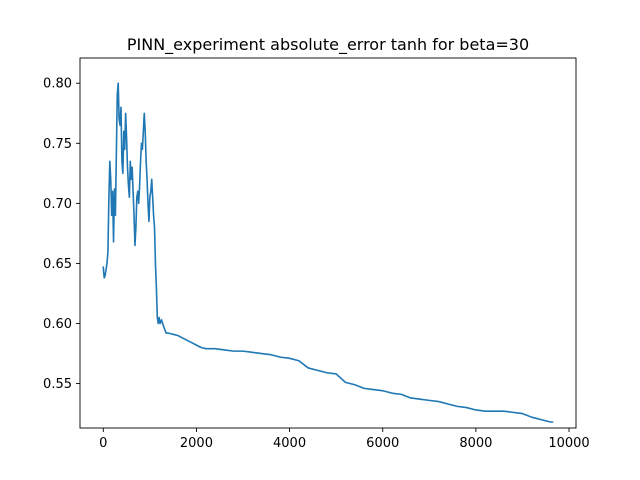 The height and width of the screenshot is (480, 640). What do you see at coordinates (57, 384) in the screenshot?
I see `y-tick-label: 0.55` at bounding box center [57, 384].